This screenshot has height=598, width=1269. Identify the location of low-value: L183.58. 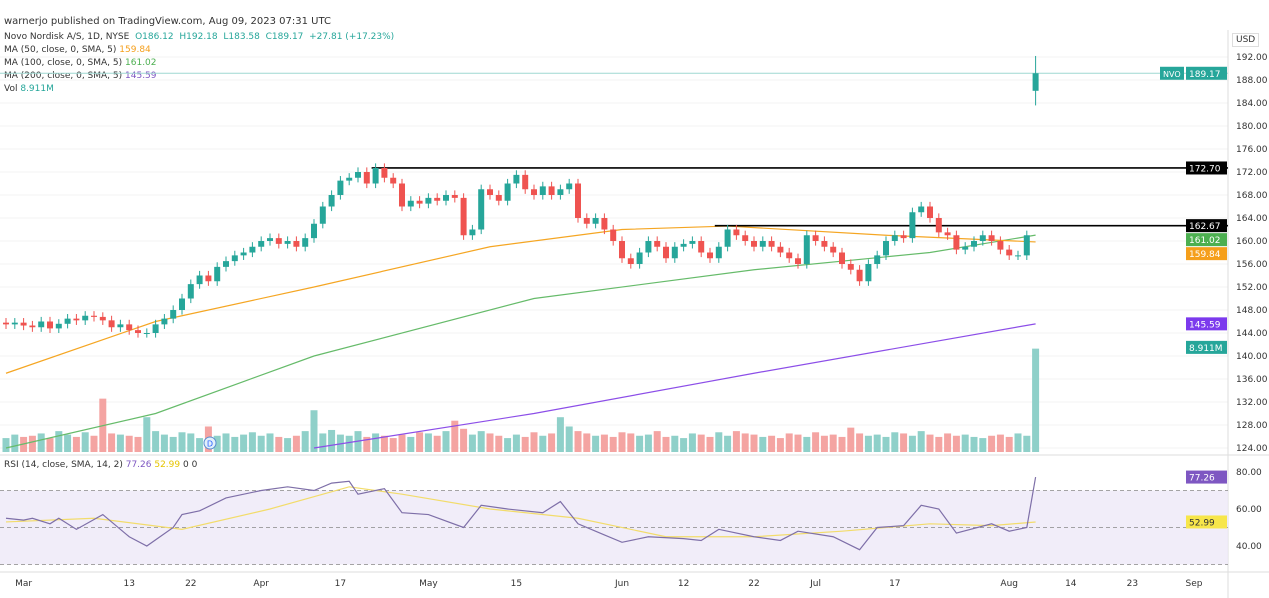
(241, 37).